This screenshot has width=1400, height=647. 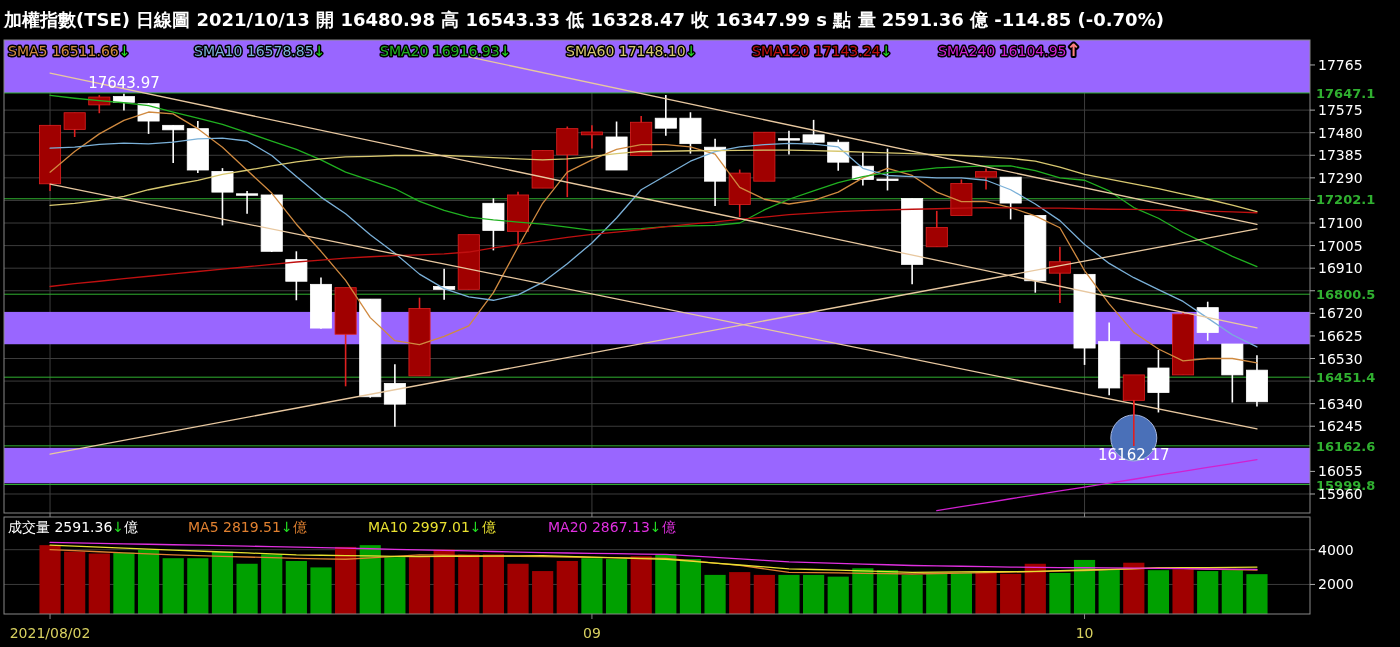 What do you see at coordinates (1340, 471) in the screenshot?
I see `y-tick-label: 16055` at bounding box center [1340, 471].